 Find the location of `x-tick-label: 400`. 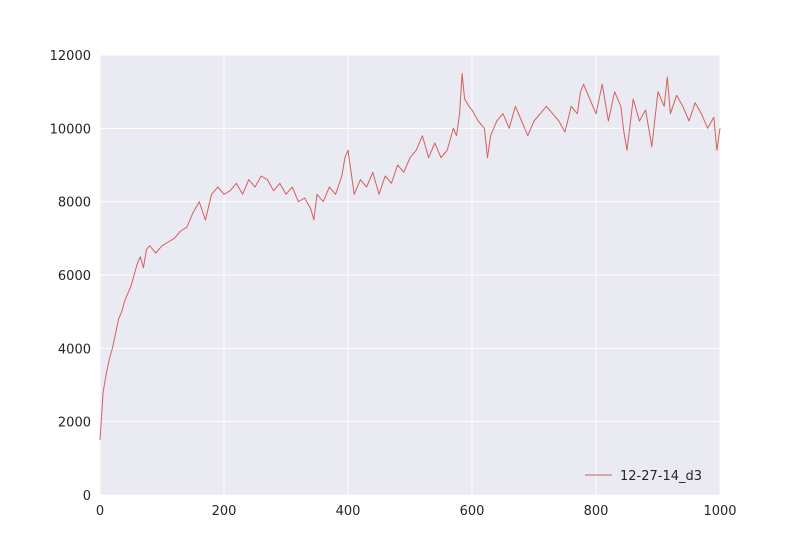

x-tick-label: 400 is located at coordinates (348, 511).